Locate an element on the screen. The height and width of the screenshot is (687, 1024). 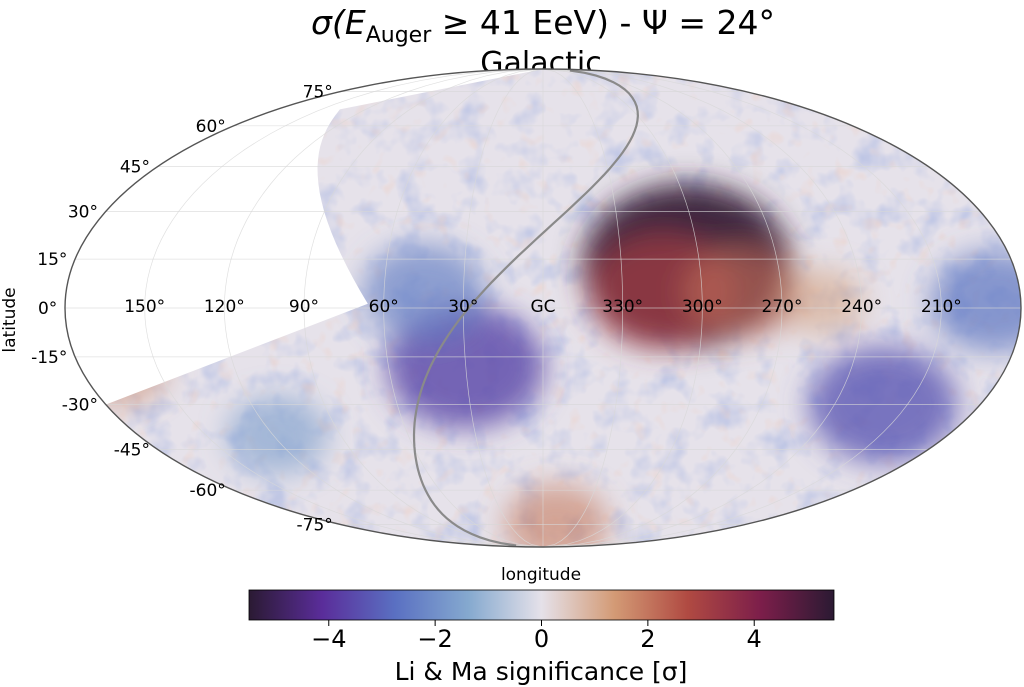
colorbar-tick-label: 2 is located at coordinates (647, 639).